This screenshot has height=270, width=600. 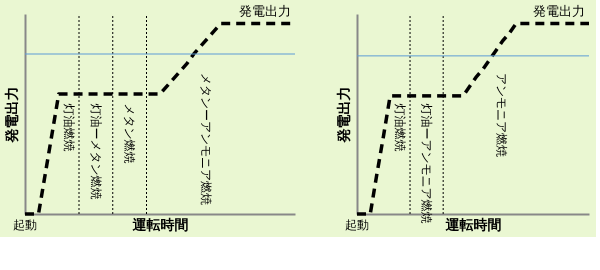 I want to click on annotation: 灯油ーアンモニア燃焼, so click(x=427, y=164).